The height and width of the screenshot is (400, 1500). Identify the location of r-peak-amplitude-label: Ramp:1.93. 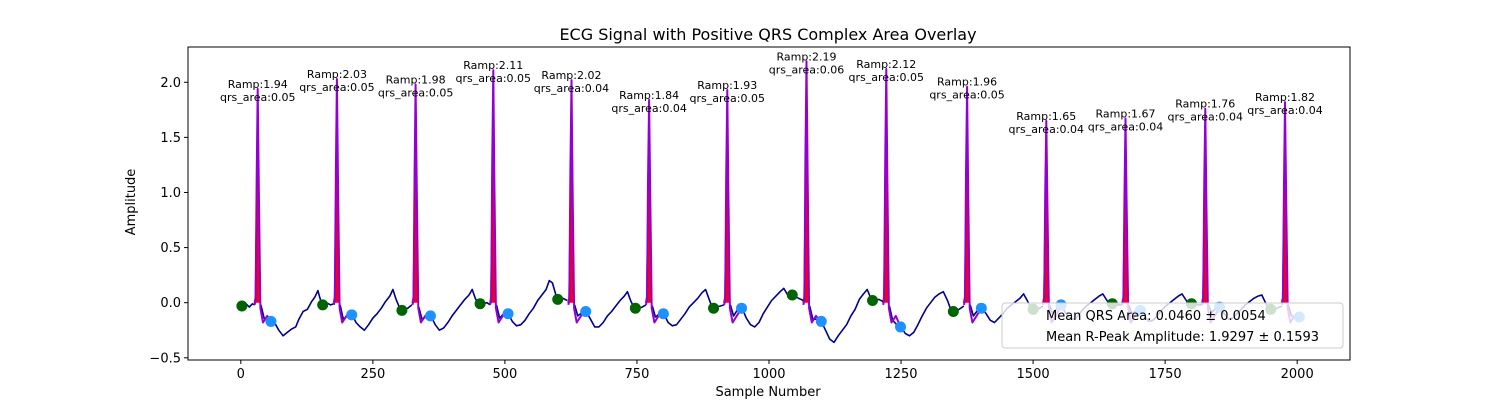
(727, 85).